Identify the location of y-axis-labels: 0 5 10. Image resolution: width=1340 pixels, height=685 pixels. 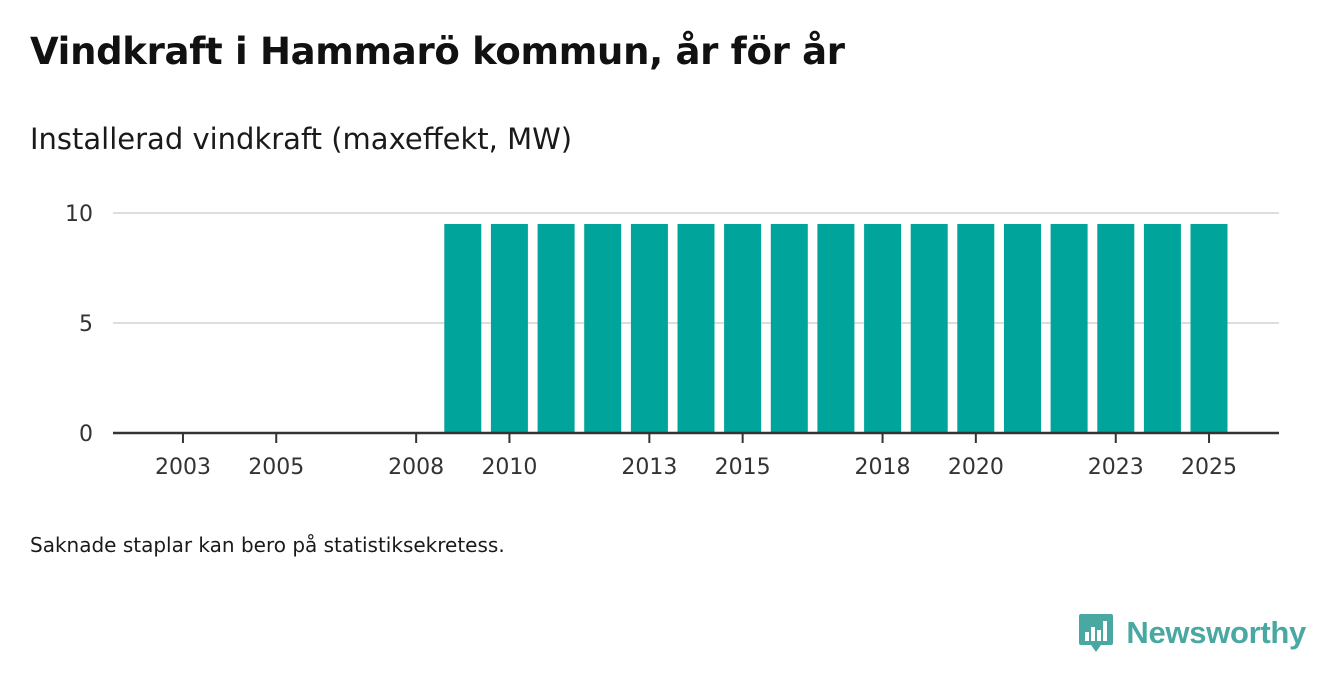
(79, 324).